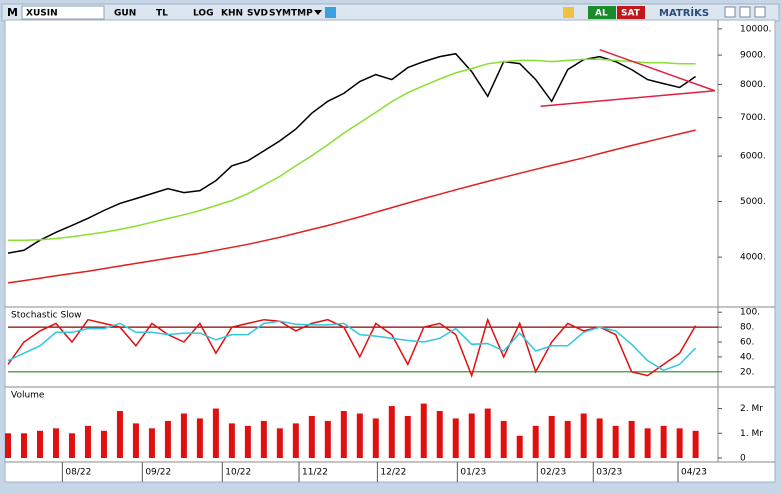  I want to click on buy-button, so click(602, 12).